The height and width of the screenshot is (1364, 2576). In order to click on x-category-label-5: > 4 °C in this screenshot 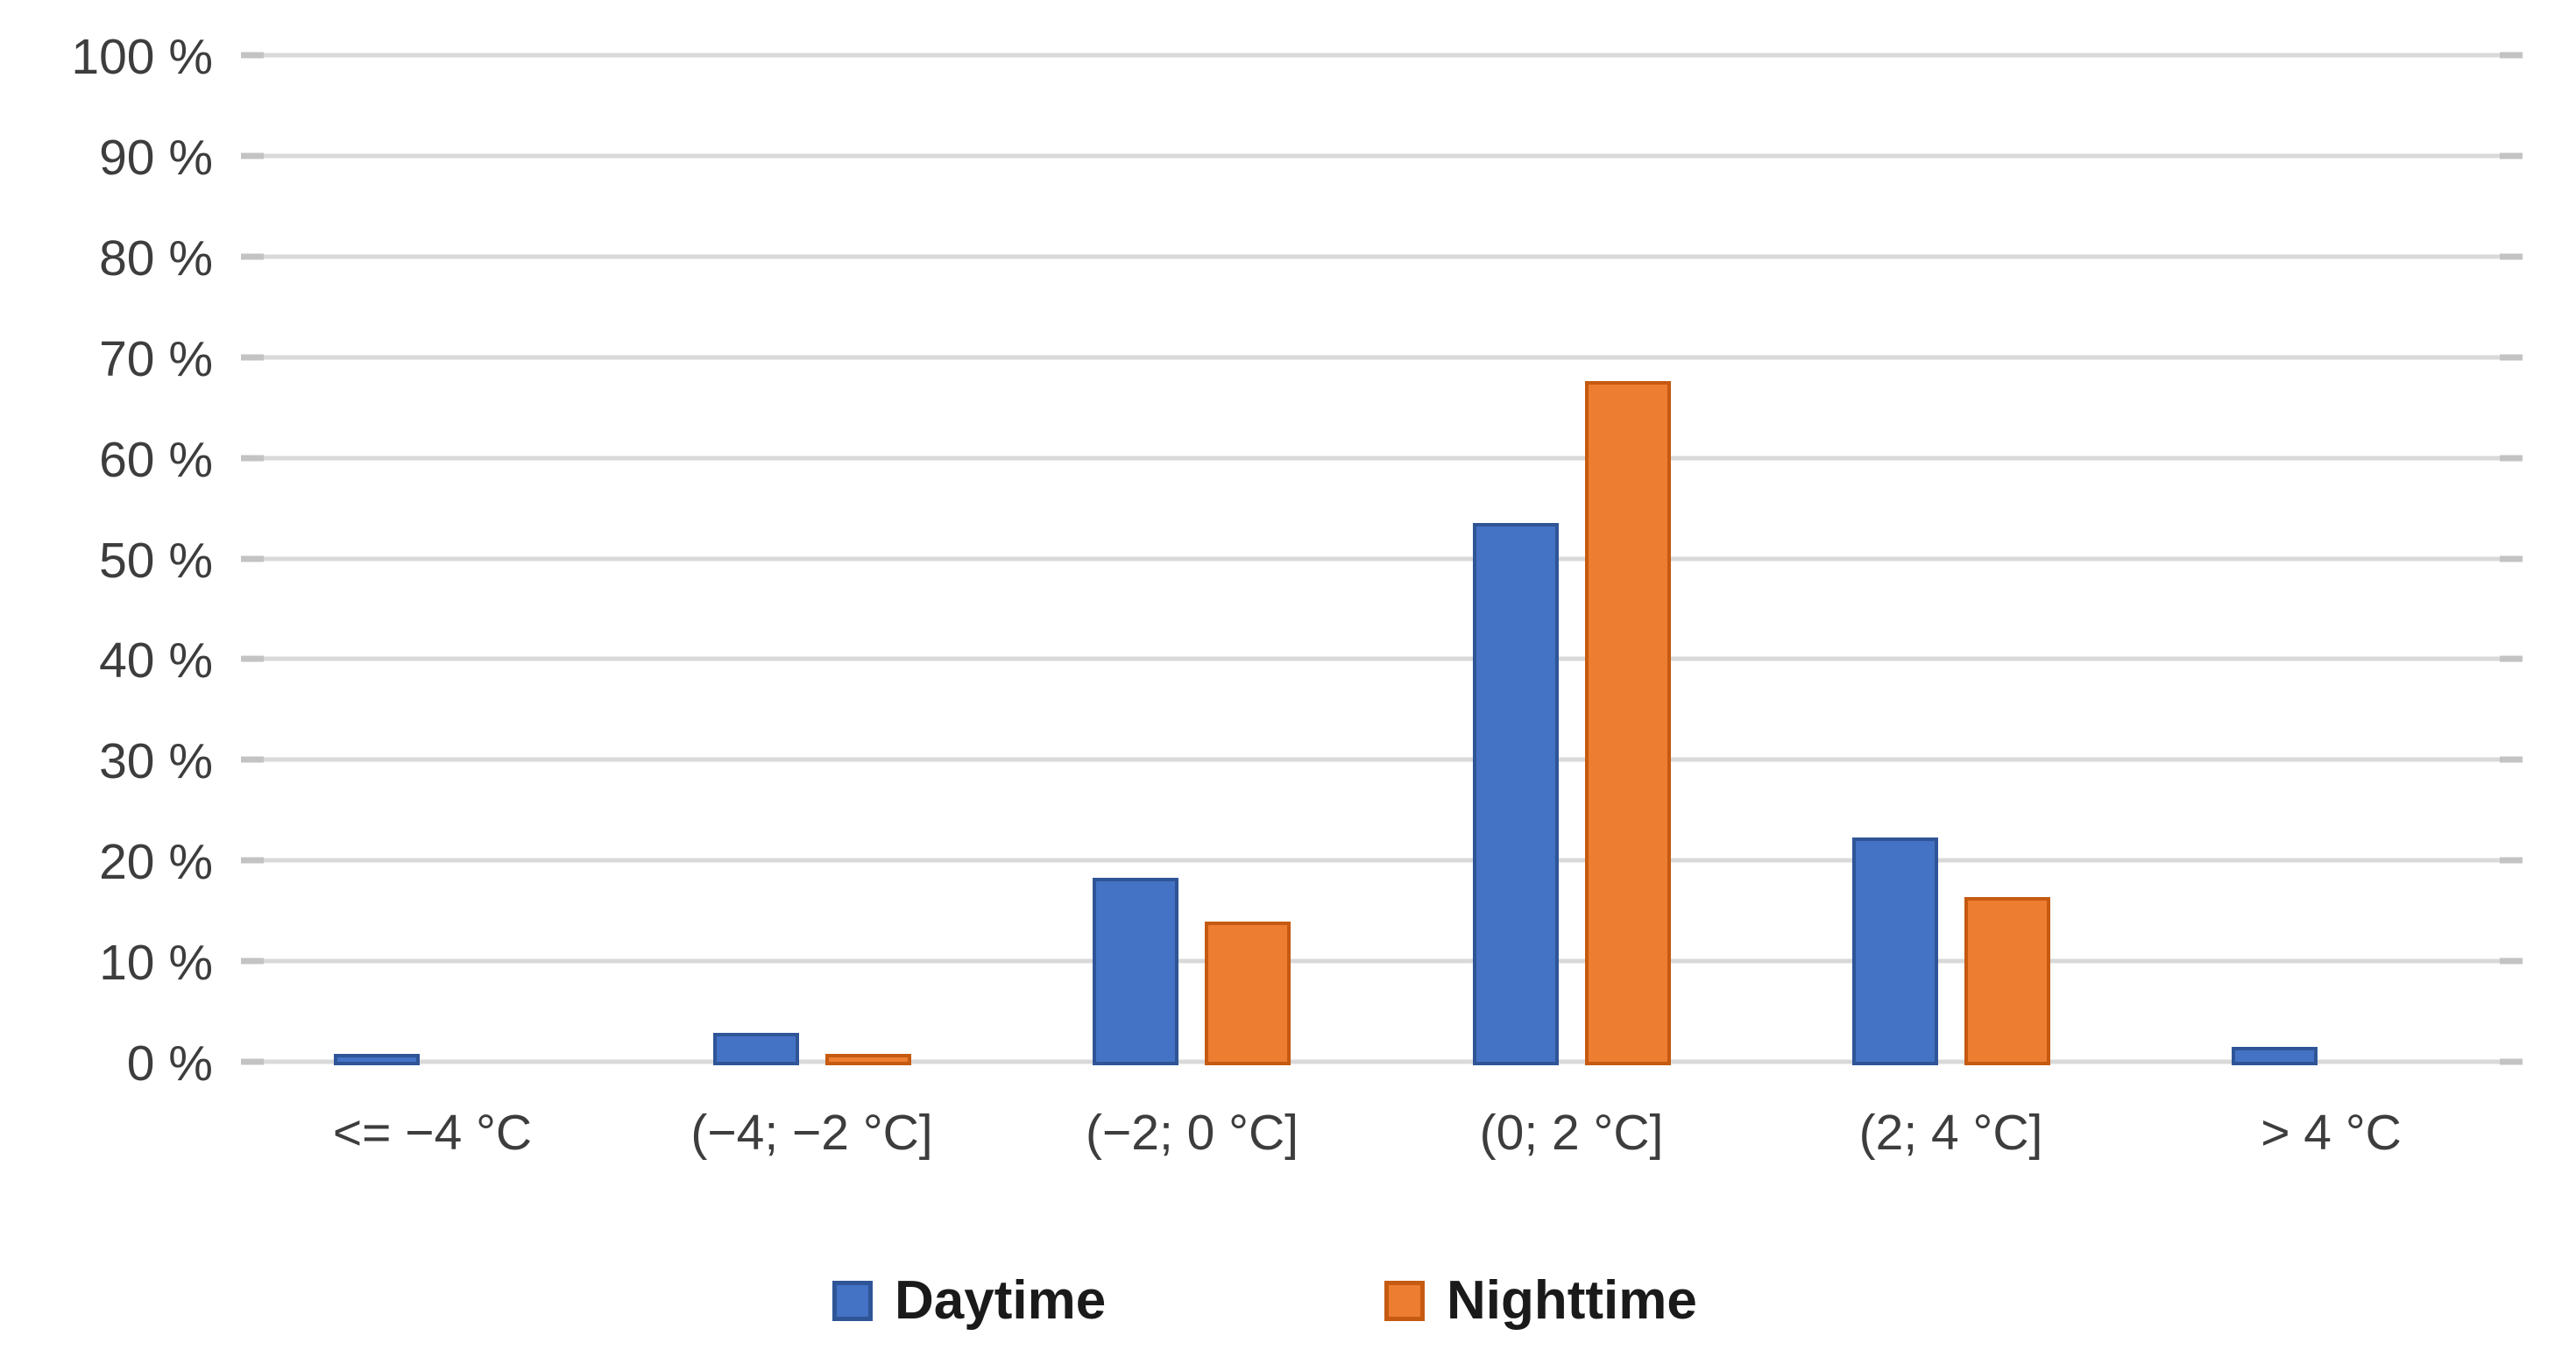, I will do `click(2331, 1133)`.